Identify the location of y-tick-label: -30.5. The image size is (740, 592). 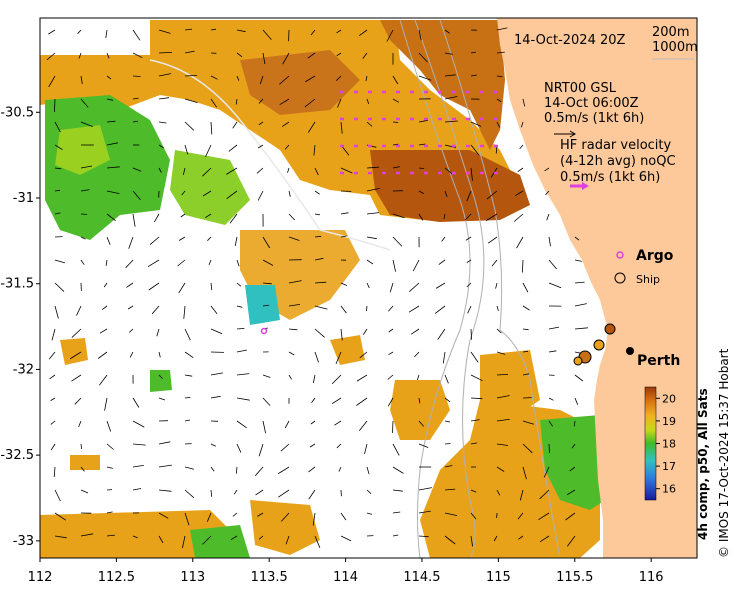
(17, 112).